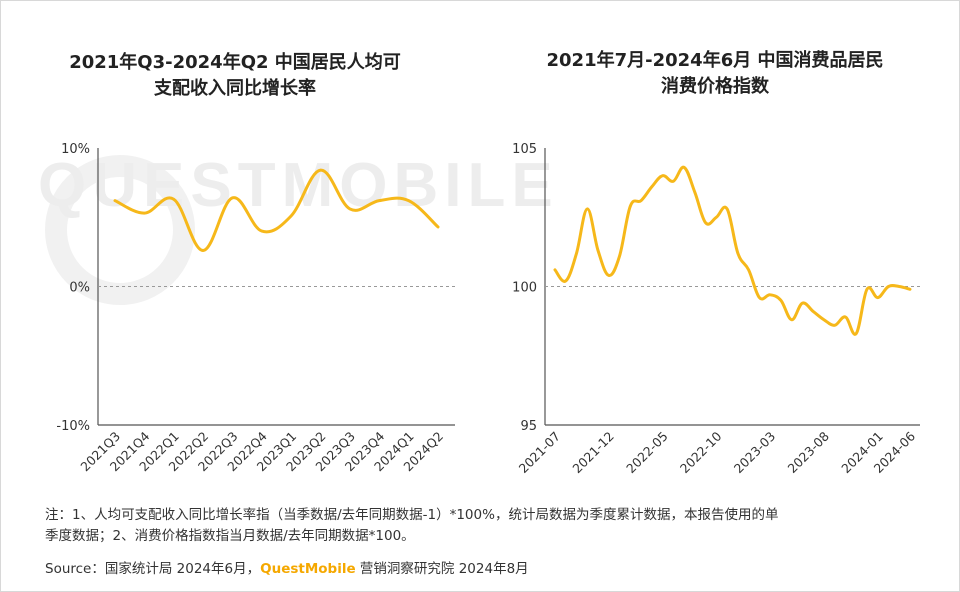 The image size is (960, 592). I want to click on right-chart-x-tick-label: 2021-12, so click(593, 453).